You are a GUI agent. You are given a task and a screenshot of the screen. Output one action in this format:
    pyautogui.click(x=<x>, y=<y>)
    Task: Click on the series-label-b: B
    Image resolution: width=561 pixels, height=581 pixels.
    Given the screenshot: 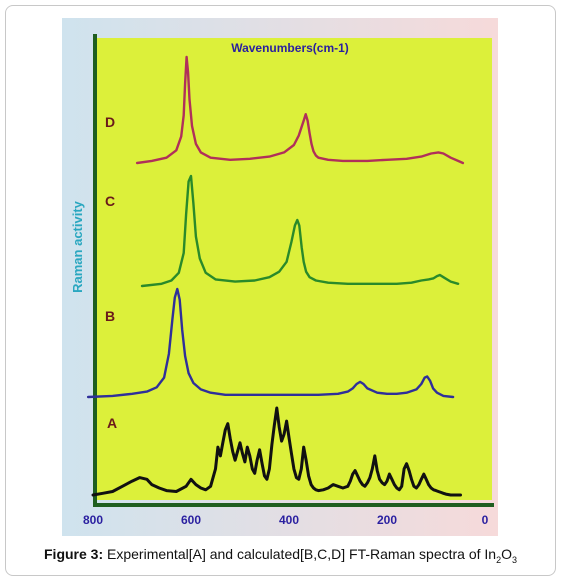 What is the action you would take?
    pyautogui.click(x=110, y=316)
    